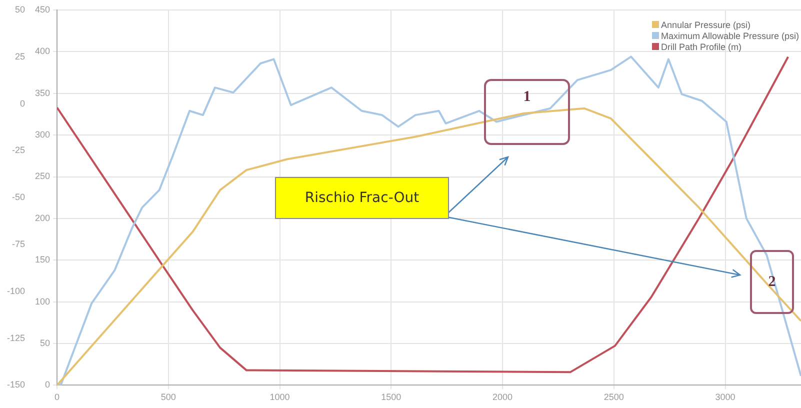  I want to click on y-tick-label: 450, so click(42, 9).